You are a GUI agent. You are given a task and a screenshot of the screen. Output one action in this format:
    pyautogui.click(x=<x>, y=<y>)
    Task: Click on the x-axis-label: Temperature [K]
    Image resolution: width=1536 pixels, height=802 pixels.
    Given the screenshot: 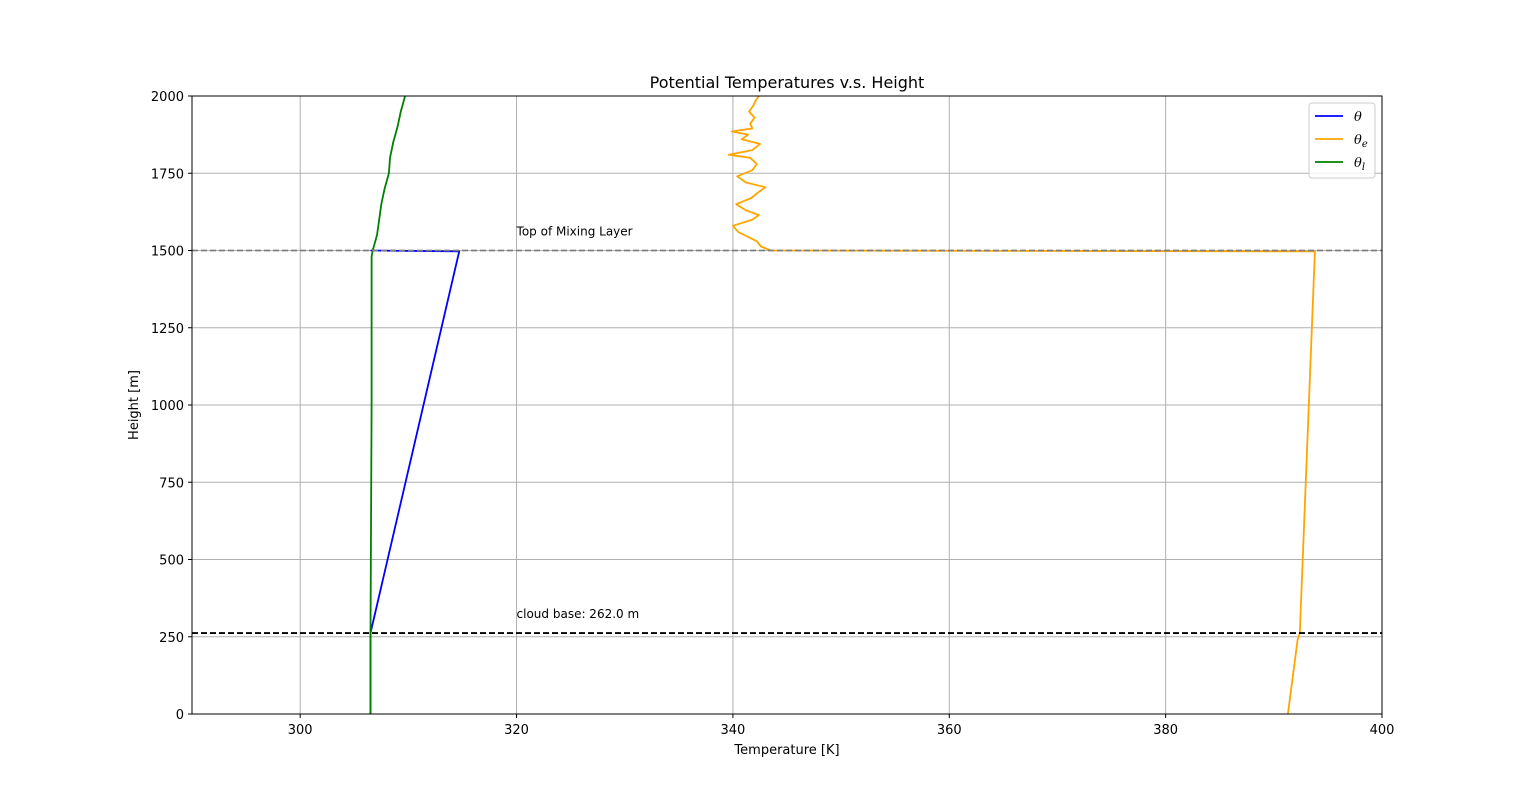 What is the action you would take?
    pyautogui.click(x=786, y=750)
    